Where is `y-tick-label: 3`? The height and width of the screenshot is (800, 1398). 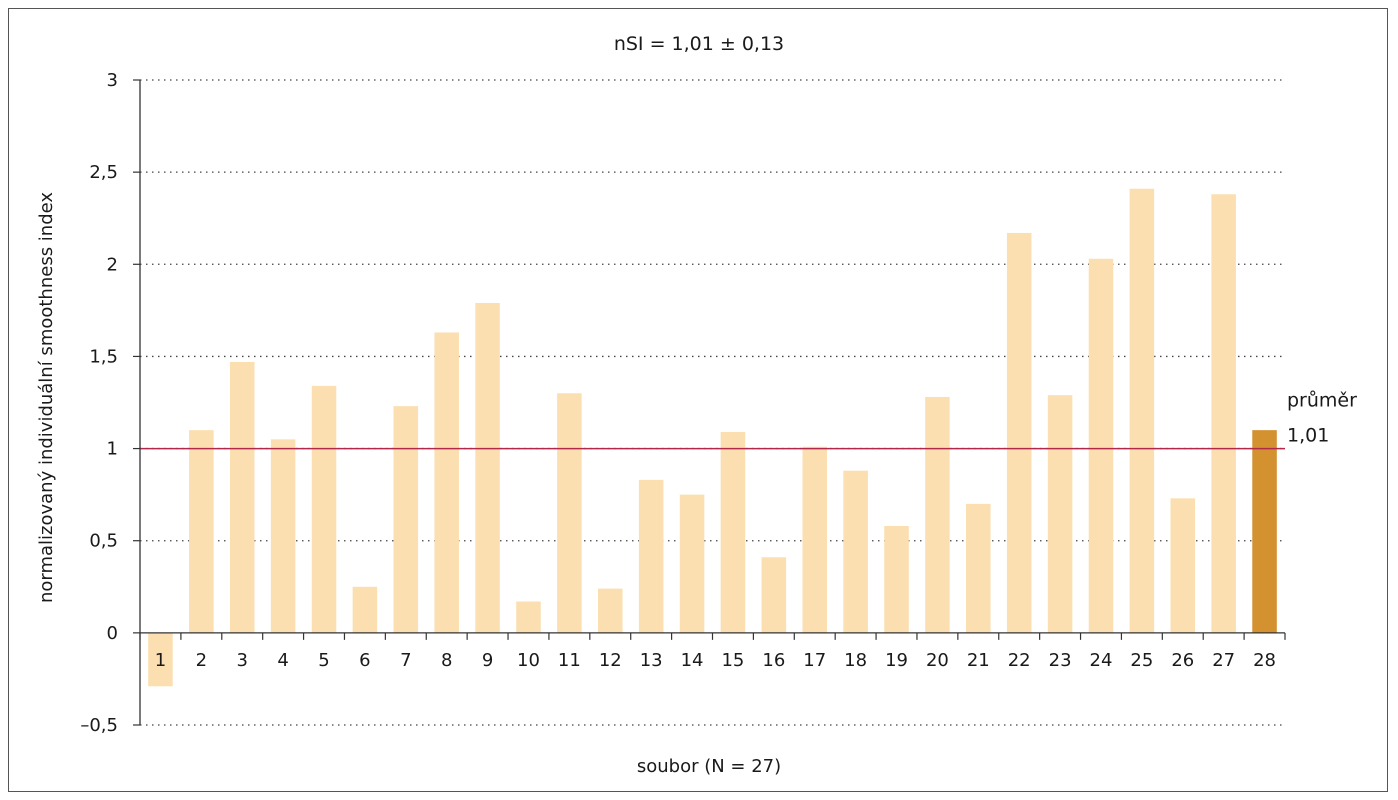 y-tick-label: 3 is located at coordinates (112, 80).